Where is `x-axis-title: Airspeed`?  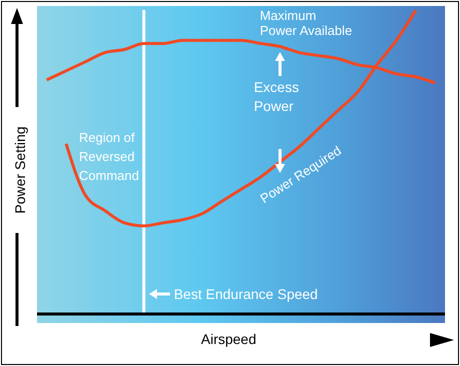 x-axis-title: Airspeed is located at coordinates (228, 339).